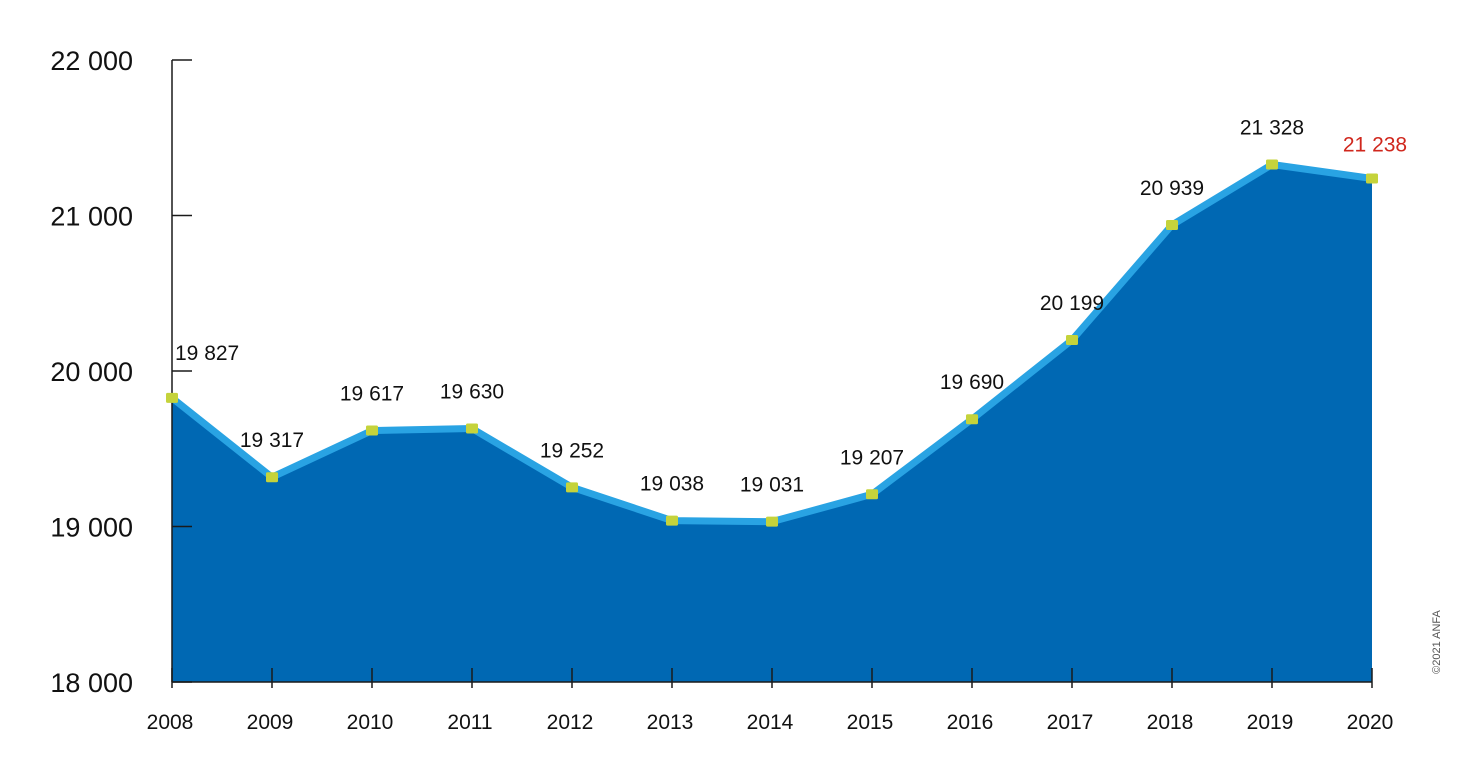 The width and height of the screenshot is (1484, 780). Describe the element at coordinates (1070, 722) in the screenshot. I see `x-tick-label-2017: 2017` at that location.